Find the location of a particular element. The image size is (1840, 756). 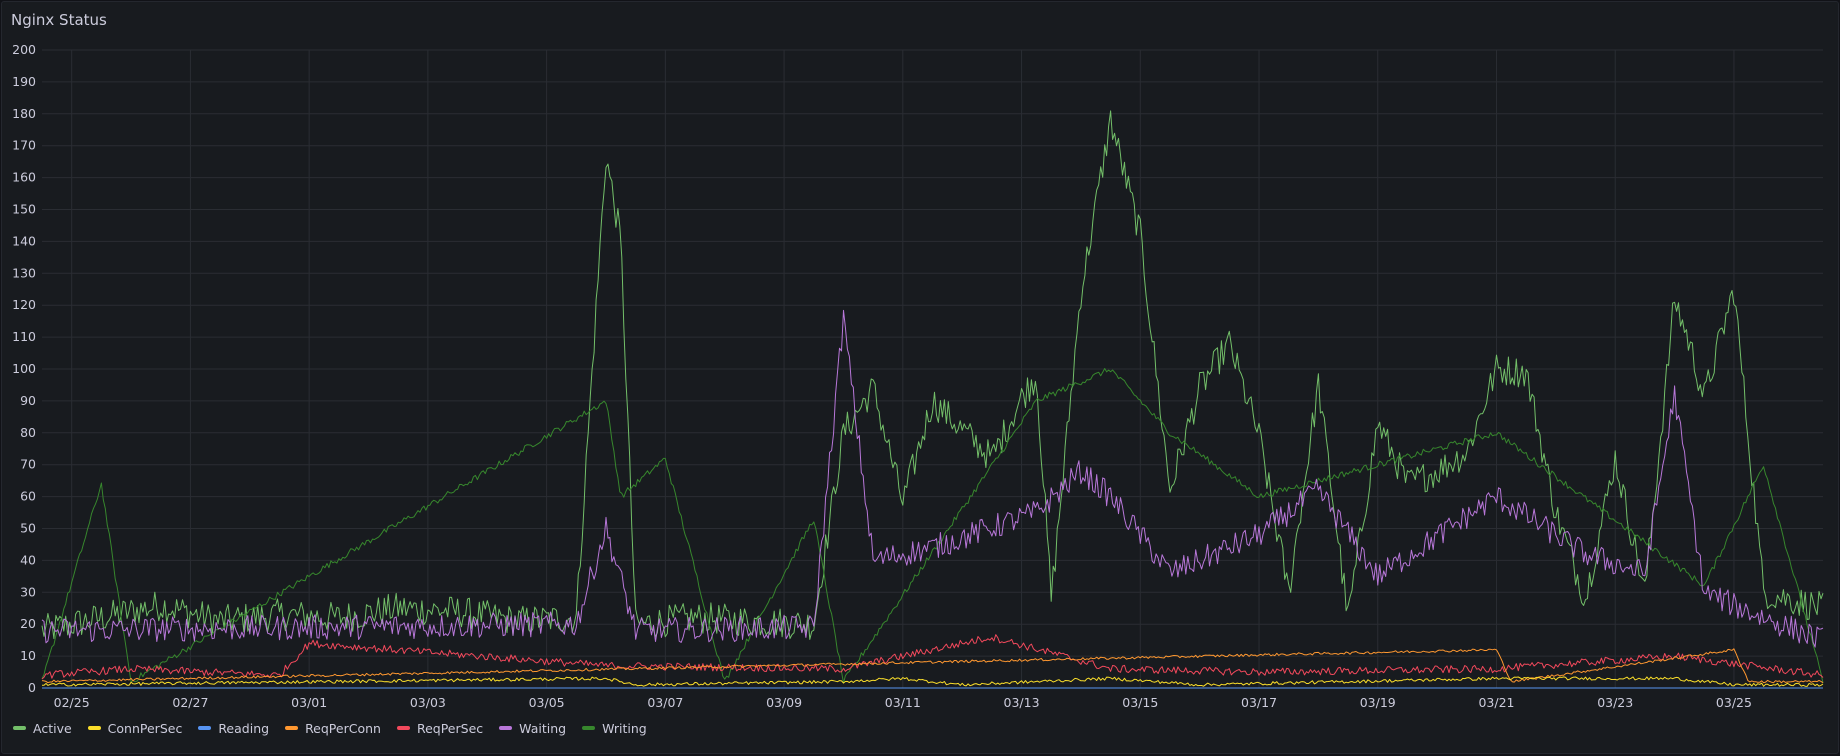

panel-title: Nginx Status is located at coordinates (59, 20).